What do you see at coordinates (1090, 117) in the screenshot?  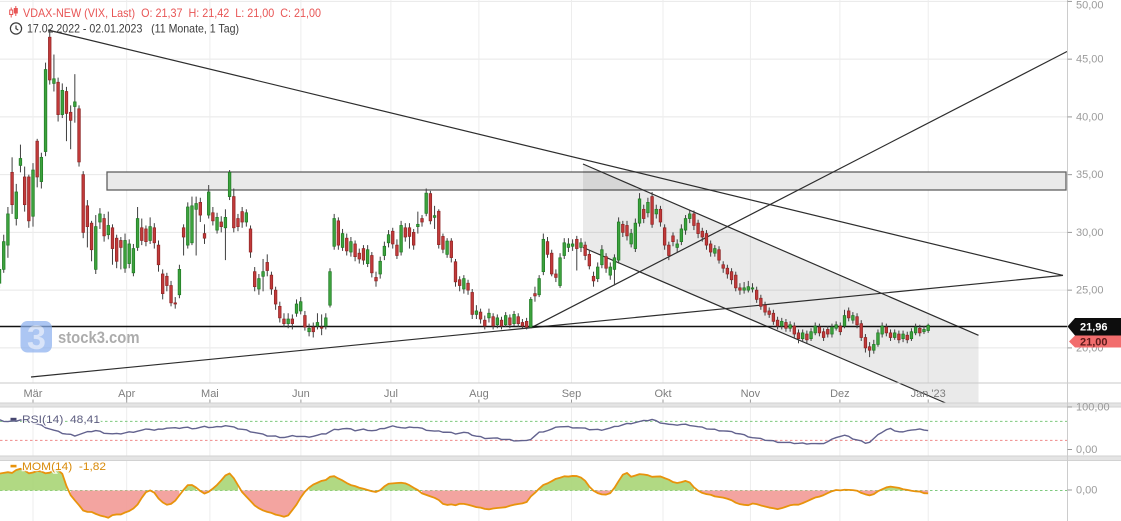 I see `svg-text: 40,00` at bounding box center [1090, 117].